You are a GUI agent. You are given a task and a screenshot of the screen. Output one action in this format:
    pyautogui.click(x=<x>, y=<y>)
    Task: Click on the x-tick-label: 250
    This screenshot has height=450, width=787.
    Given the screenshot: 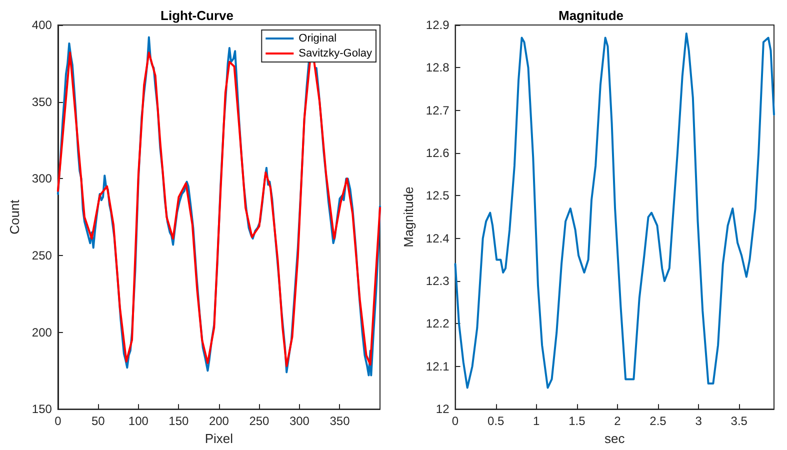 What is the action you would take?
    pyautogui.click(x=259, y=421)
    